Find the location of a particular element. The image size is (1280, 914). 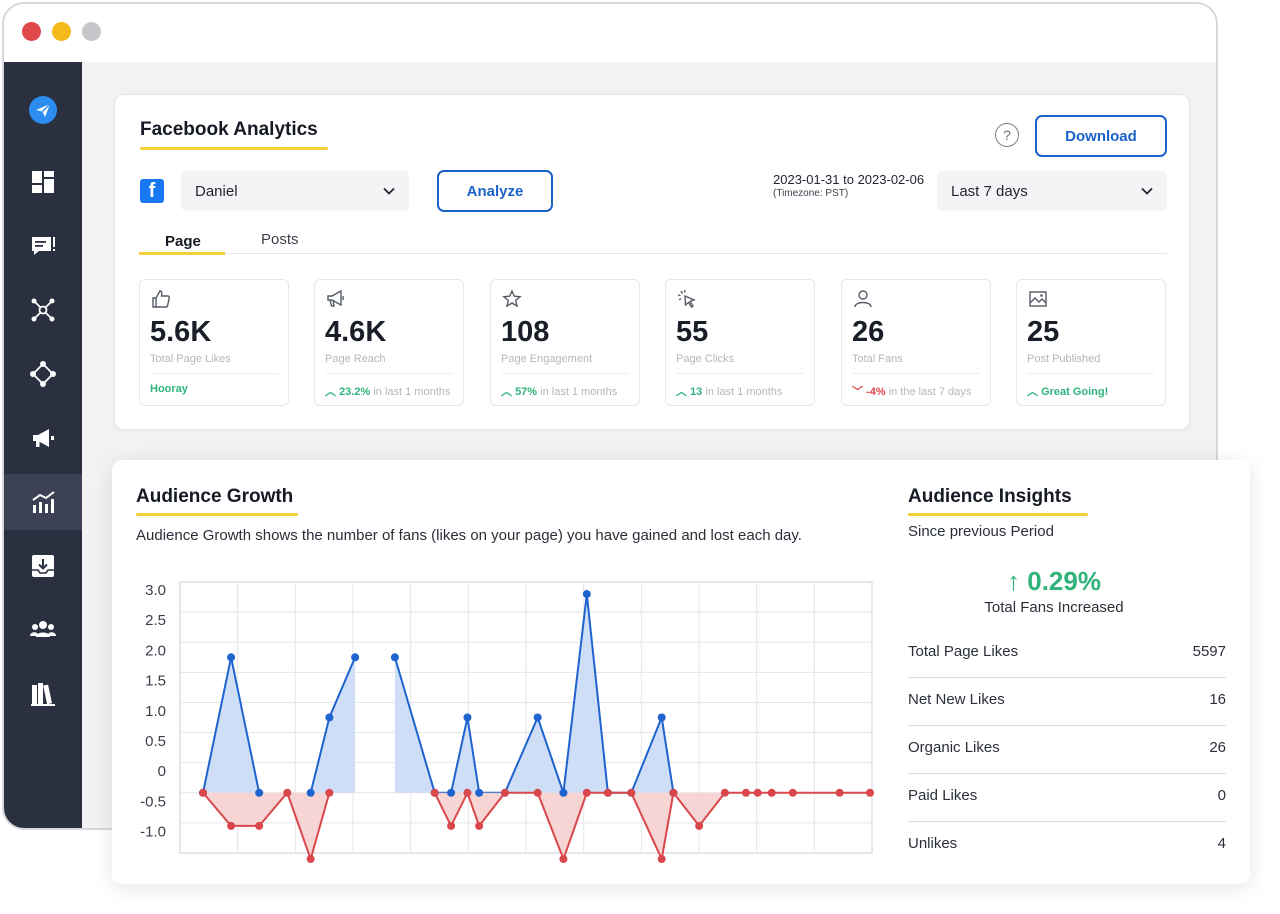

sidebar-item-team is located at coordinates (43, 630).